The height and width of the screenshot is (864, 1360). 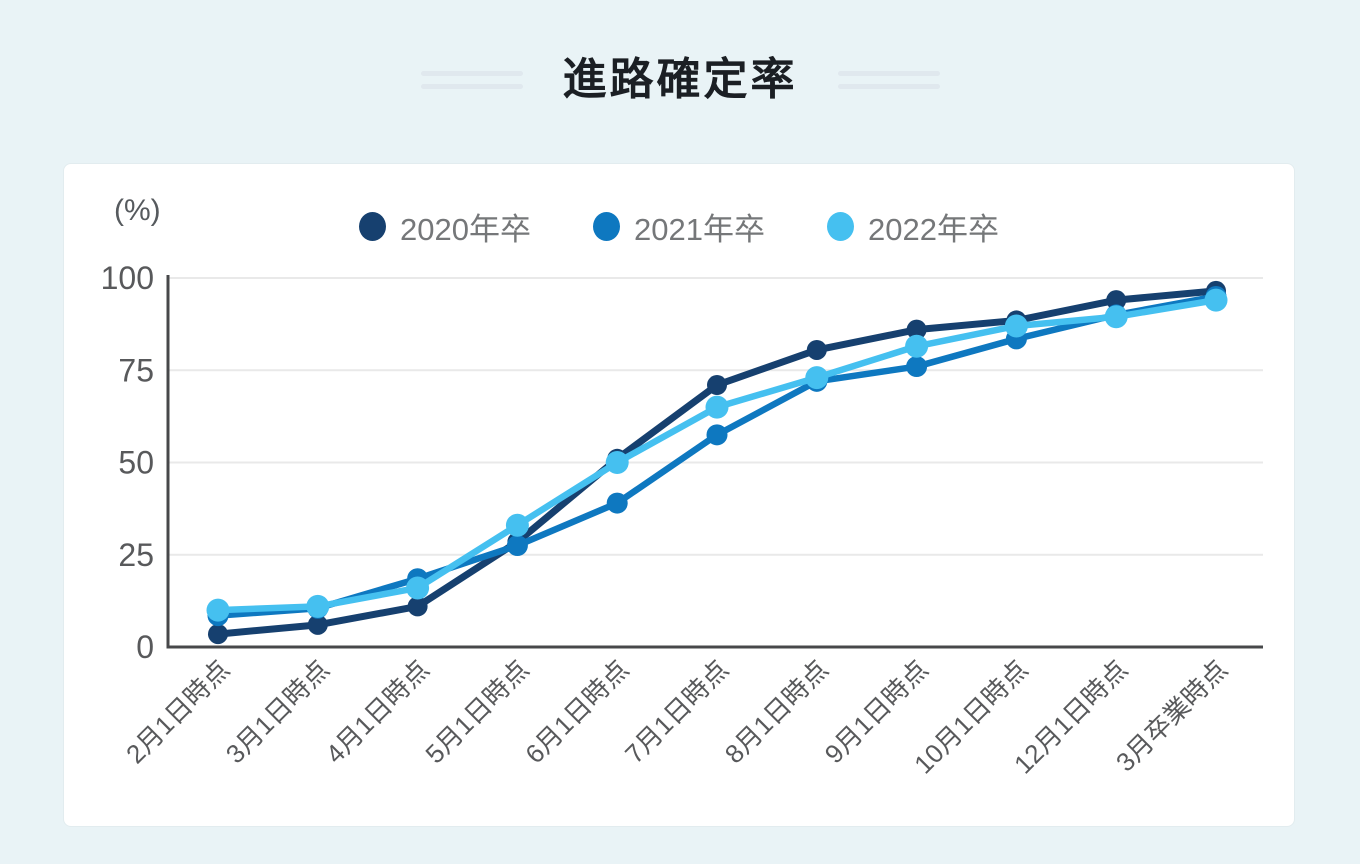 I want to click on title-decoration-right, so click(x=888, y=80).